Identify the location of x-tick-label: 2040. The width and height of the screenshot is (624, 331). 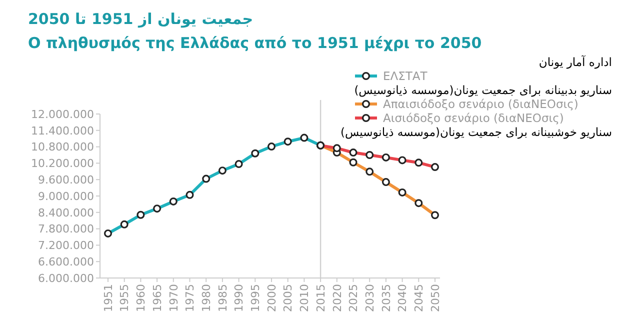
(403, 298).